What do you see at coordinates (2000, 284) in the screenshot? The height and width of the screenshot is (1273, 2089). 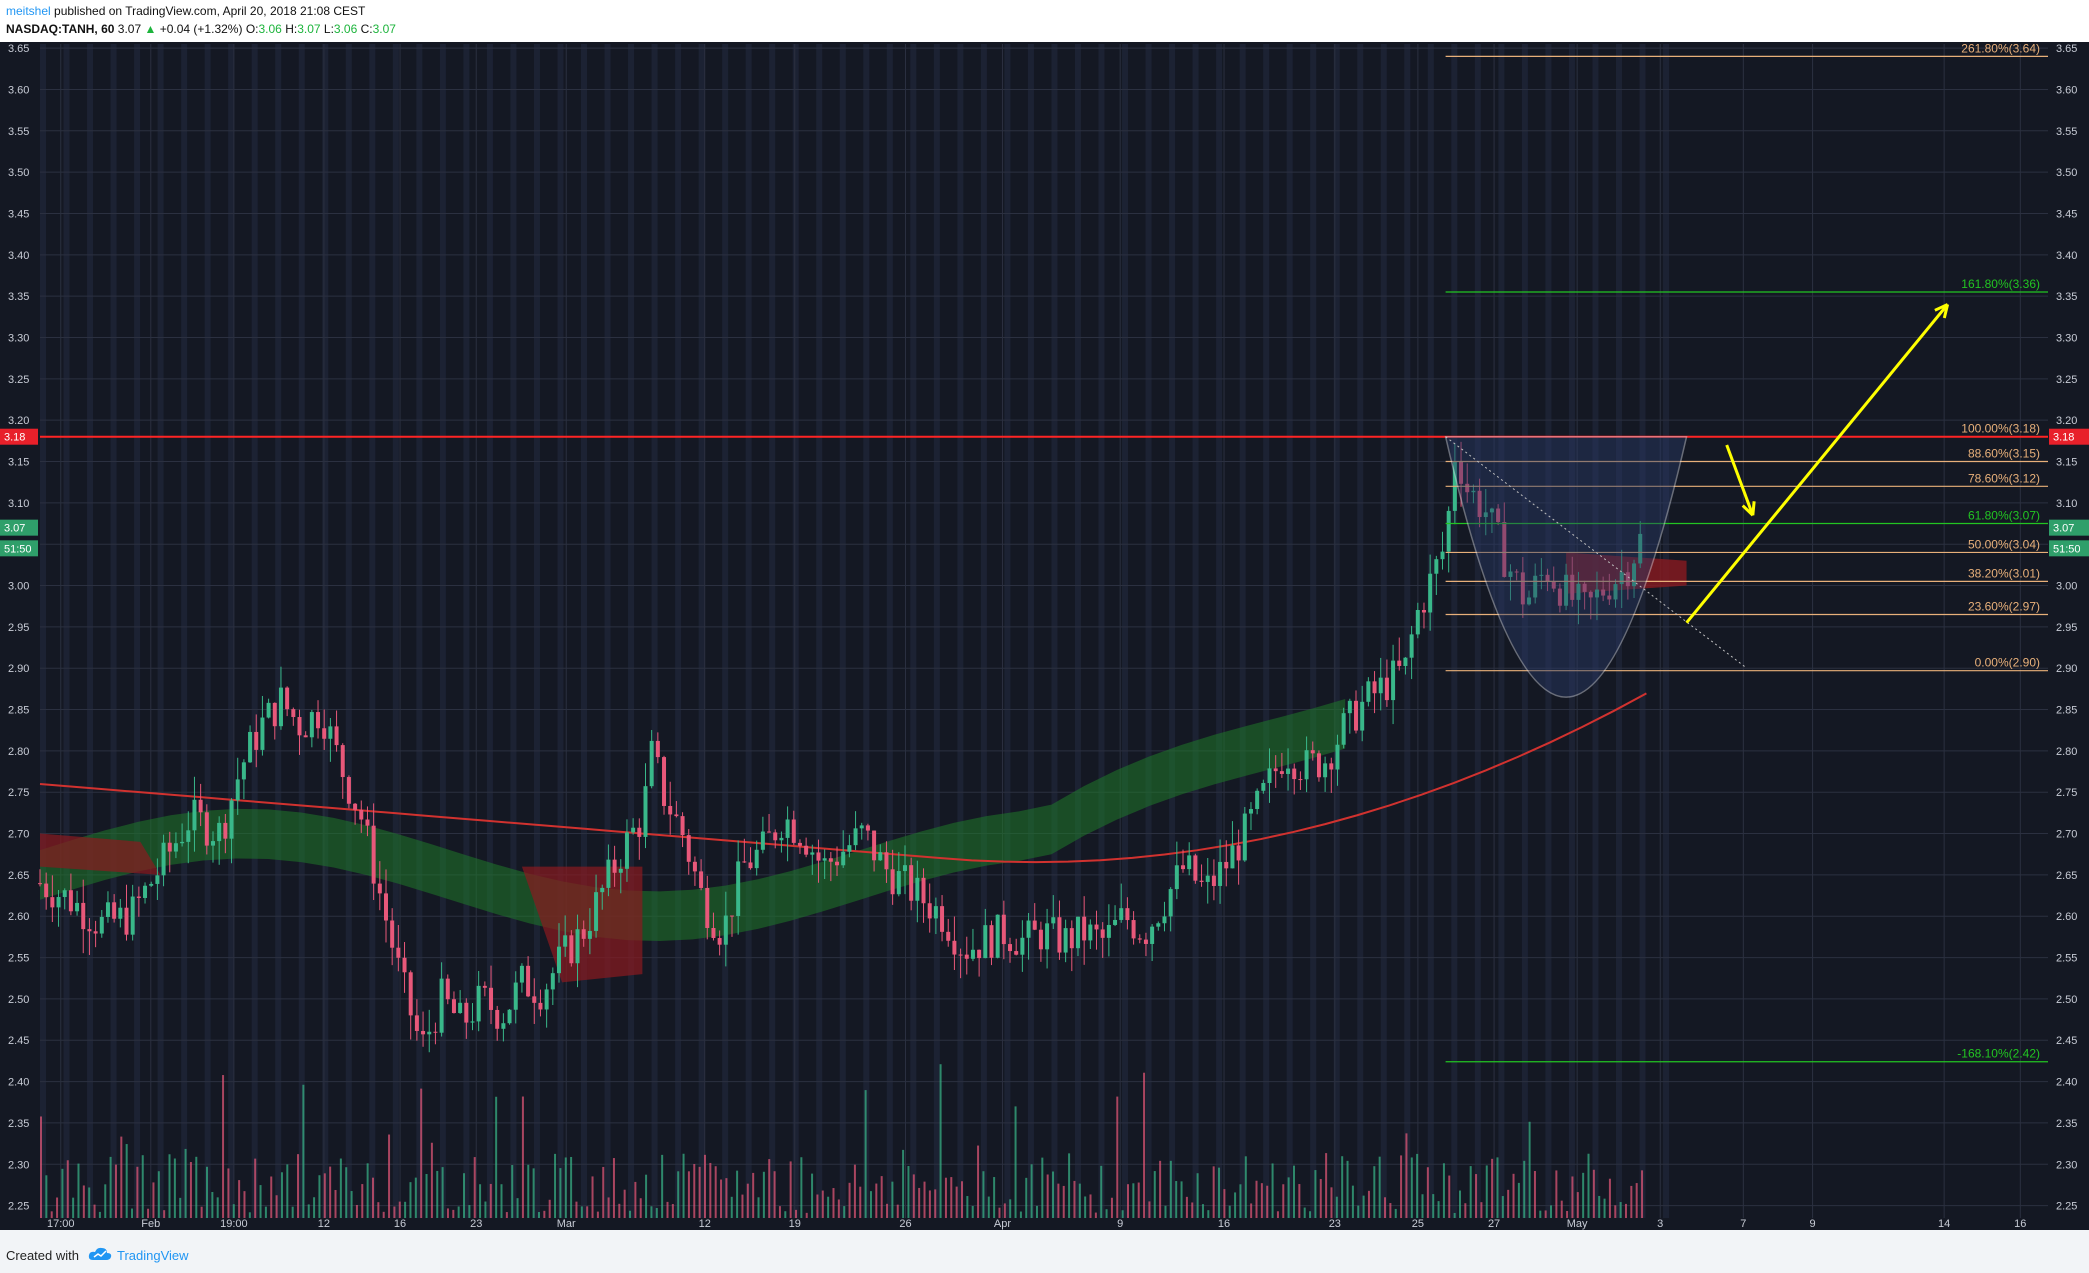 I see `fib-level-label: 161.80%(3.36)` at bounding box center [2000, 284].